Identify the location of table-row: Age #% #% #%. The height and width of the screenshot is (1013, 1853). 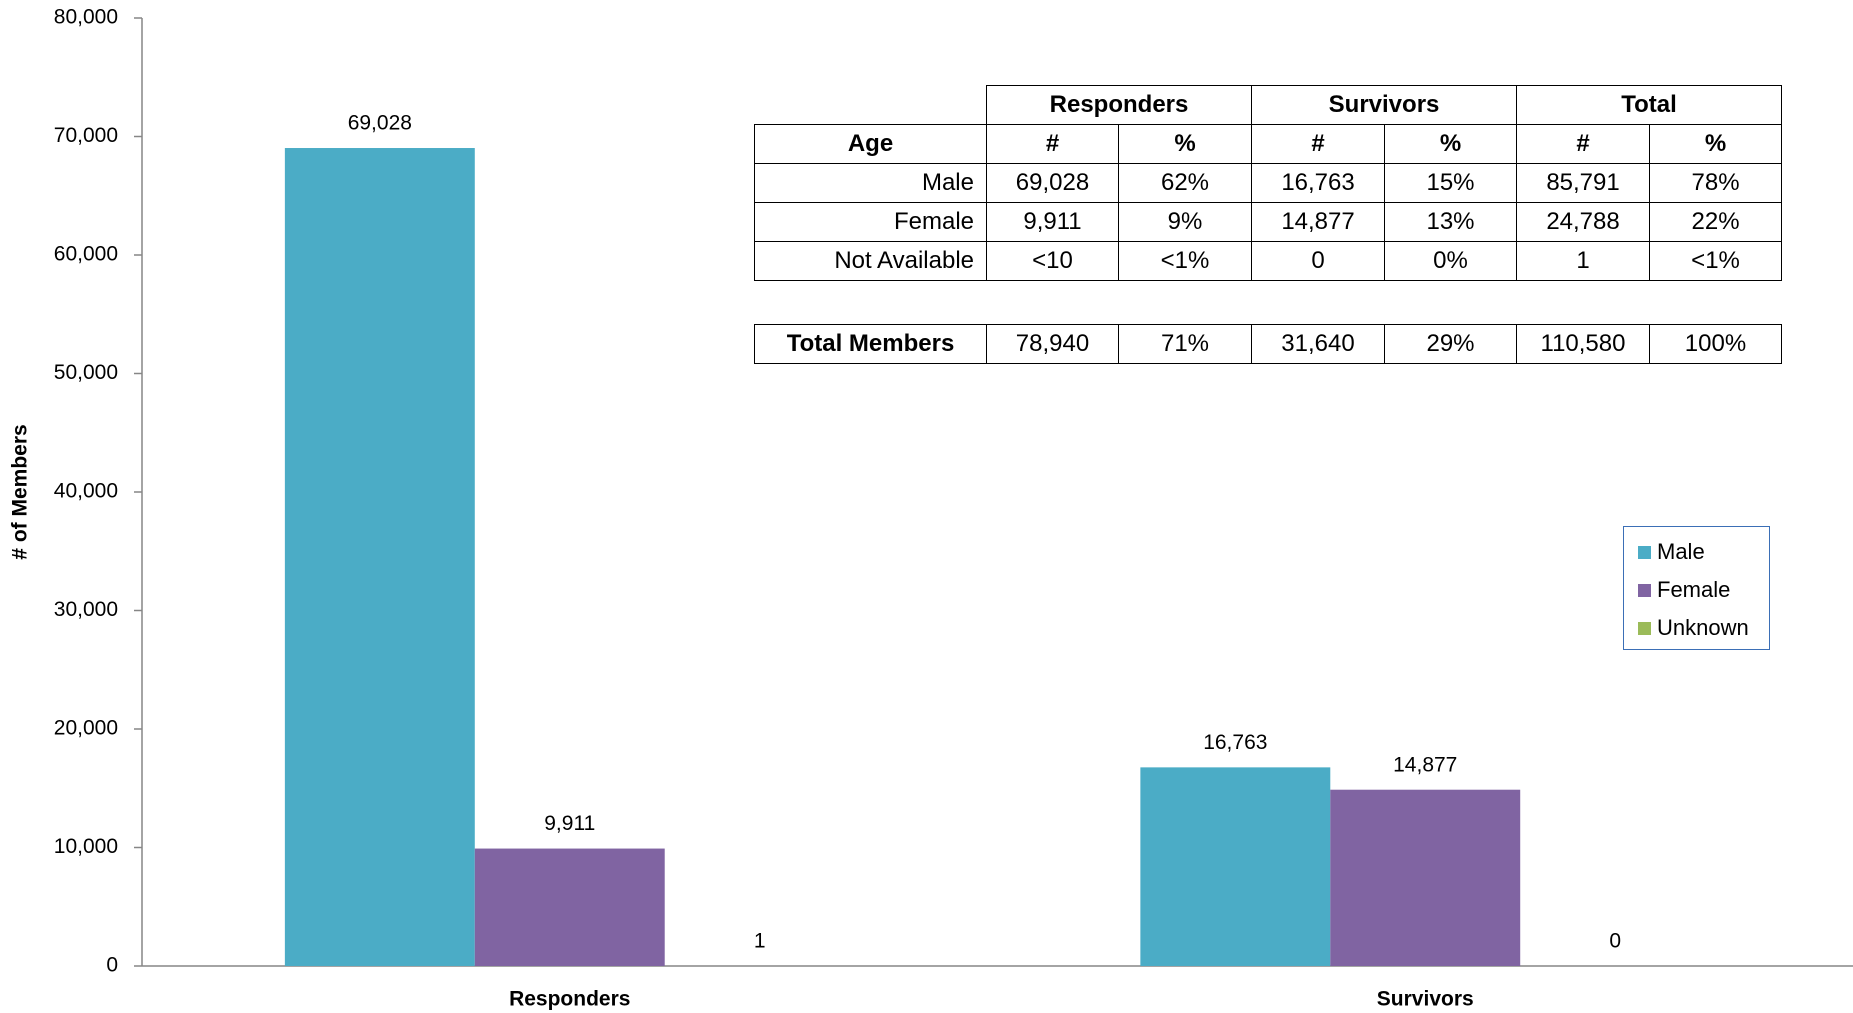
(1268, 144).